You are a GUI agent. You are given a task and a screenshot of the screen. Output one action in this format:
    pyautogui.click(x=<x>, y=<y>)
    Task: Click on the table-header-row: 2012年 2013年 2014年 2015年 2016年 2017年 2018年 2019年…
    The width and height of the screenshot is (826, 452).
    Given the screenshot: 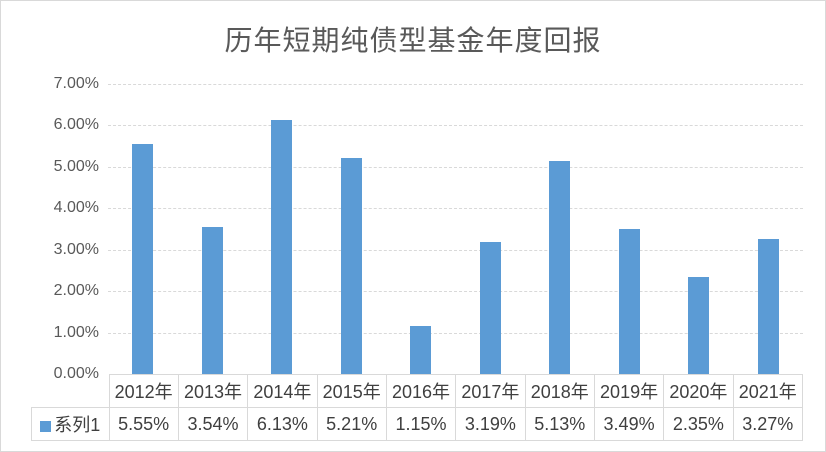 What is the action you would take?
    pyautogui.click(x=418, y=391)
    